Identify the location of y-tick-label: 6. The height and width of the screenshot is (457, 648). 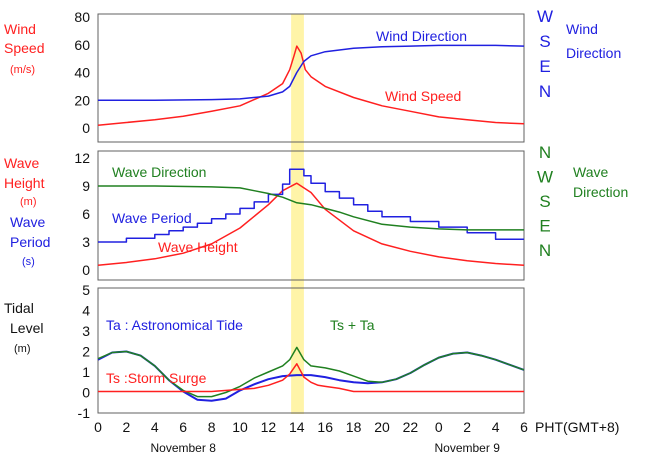
(86, 214).